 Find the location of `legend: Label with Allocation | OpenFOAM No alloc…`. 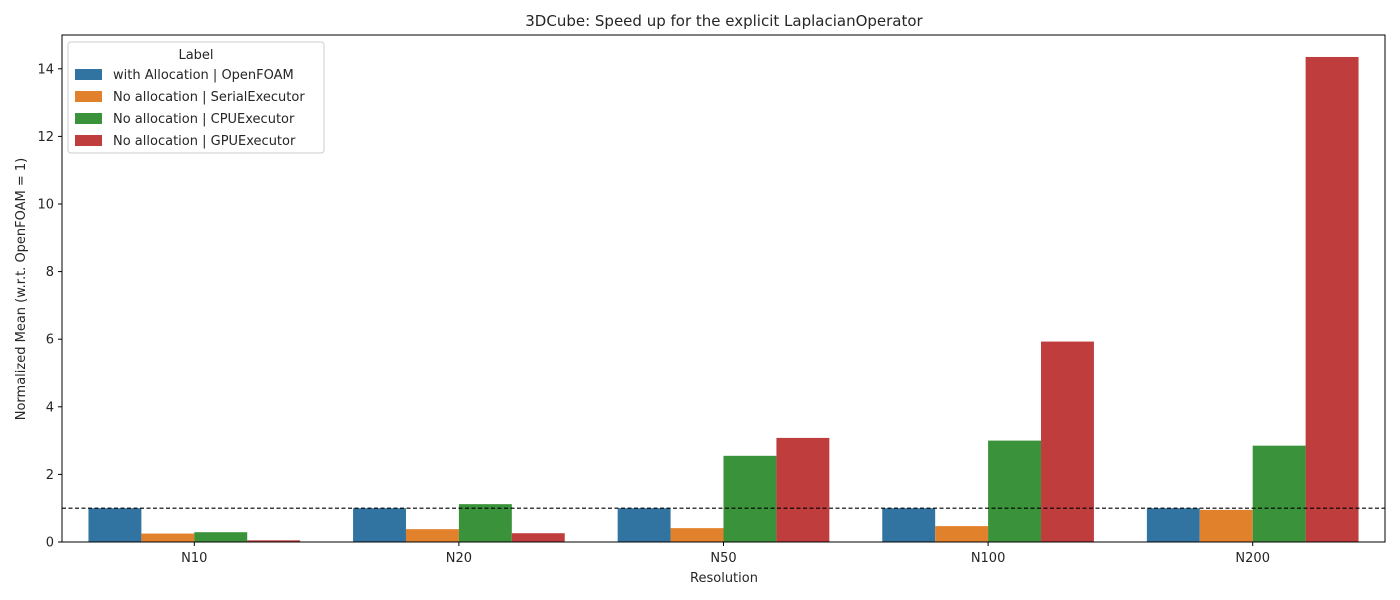

legend: Label with Allocation | OpenFOAM No alloc… is located at coordinates (196, 97).